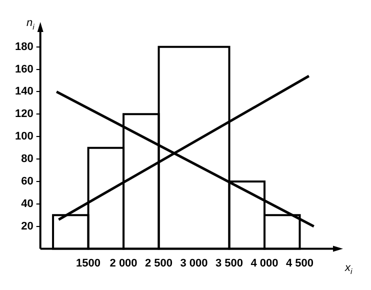  Describe the element at coordinates (27, 204) in the screenshot. I see `y-tick-label: 40` at that location.